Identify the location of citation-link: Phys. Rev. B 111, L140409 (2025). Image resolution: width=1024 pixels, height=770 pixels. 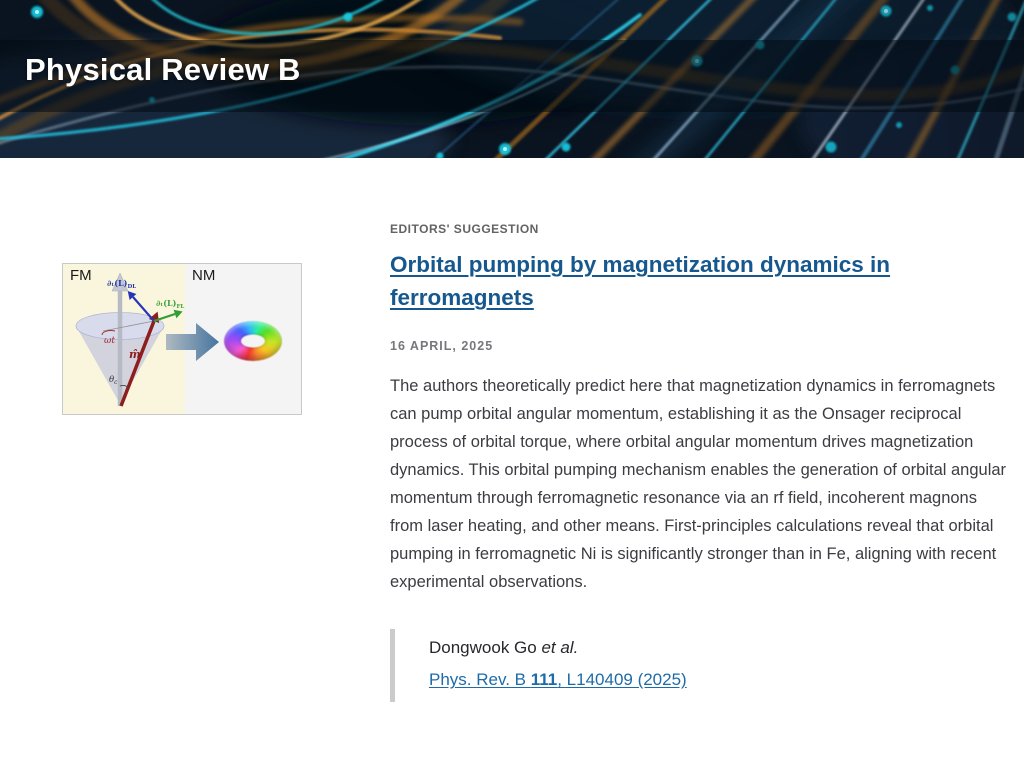
(558, 679).